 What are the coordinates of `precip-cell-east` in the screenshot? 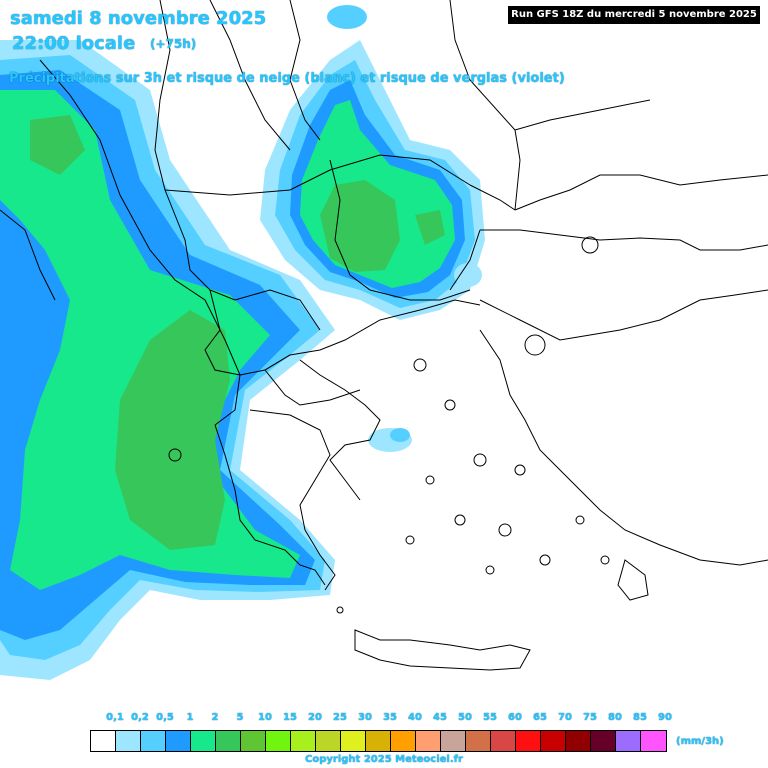 It's located at (468, 275).